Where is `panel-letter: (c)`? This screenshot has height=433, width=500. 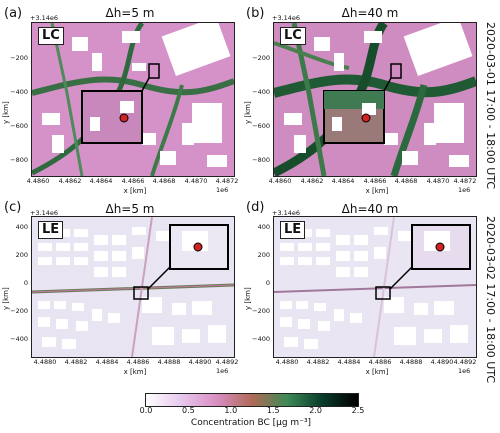
panel-letter: (c) is located at coordinates (13, 207).